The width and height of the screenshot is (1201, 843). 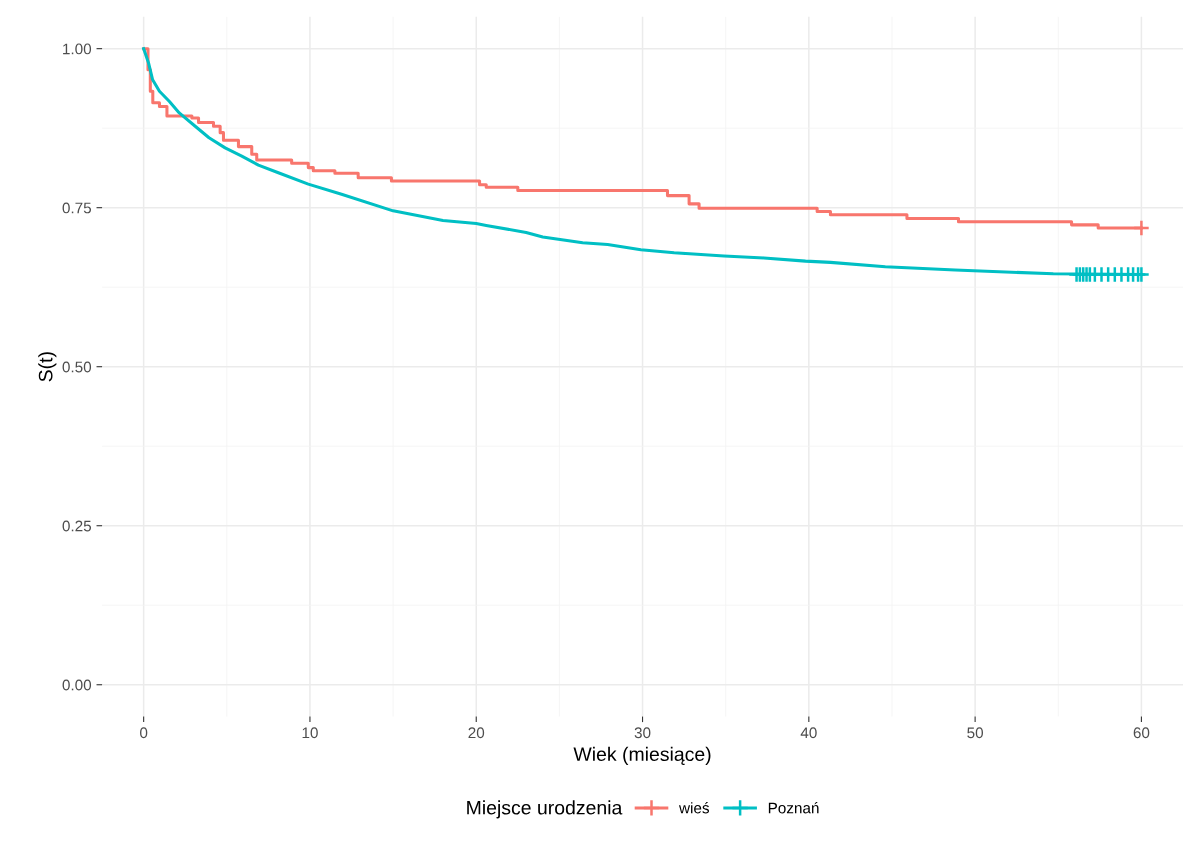 I want to click on x-tick-label: 30, so click(x=642, y=733).